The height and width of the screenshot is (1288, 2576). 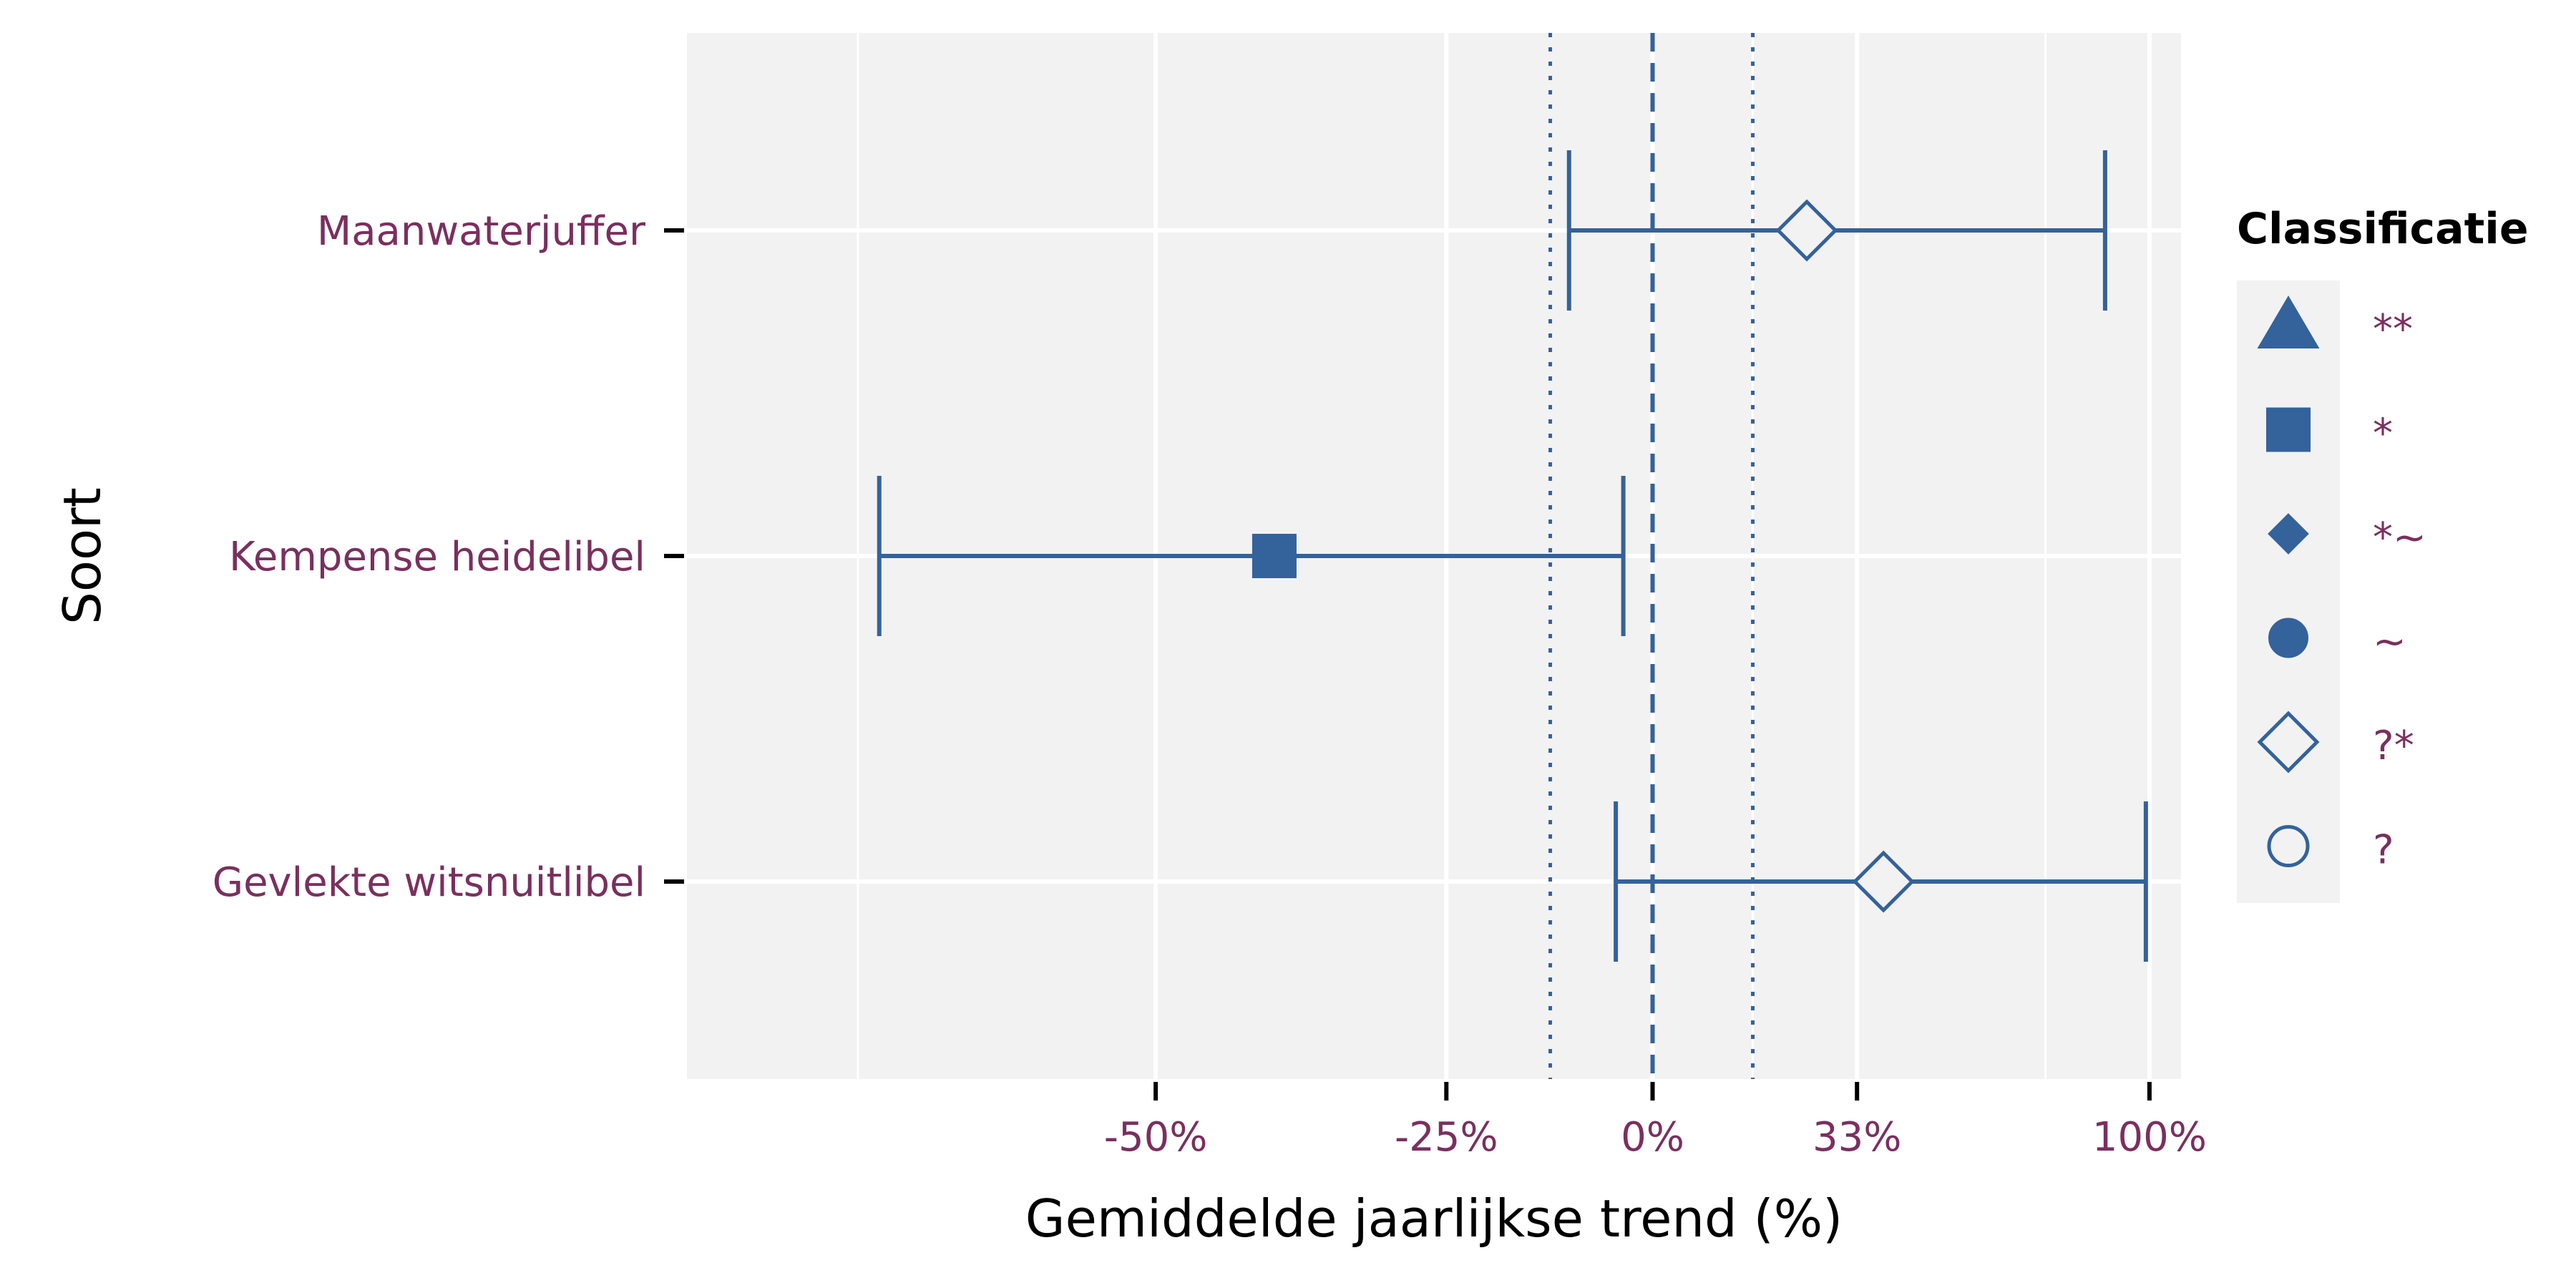 I want to click on legend-label: ?*, so click(x=2393, y=746).